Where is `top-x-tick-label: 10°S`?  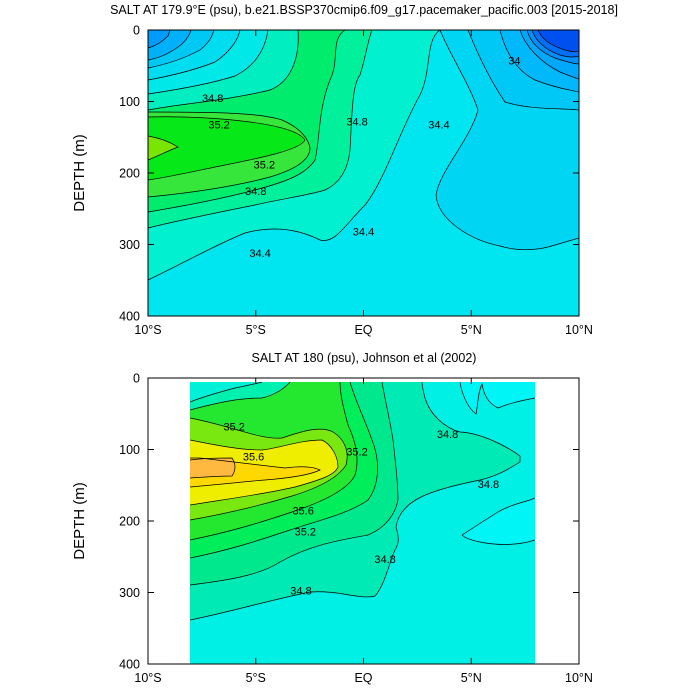
top-x-tick-label: 10°S is located at coordinates (147, 330).